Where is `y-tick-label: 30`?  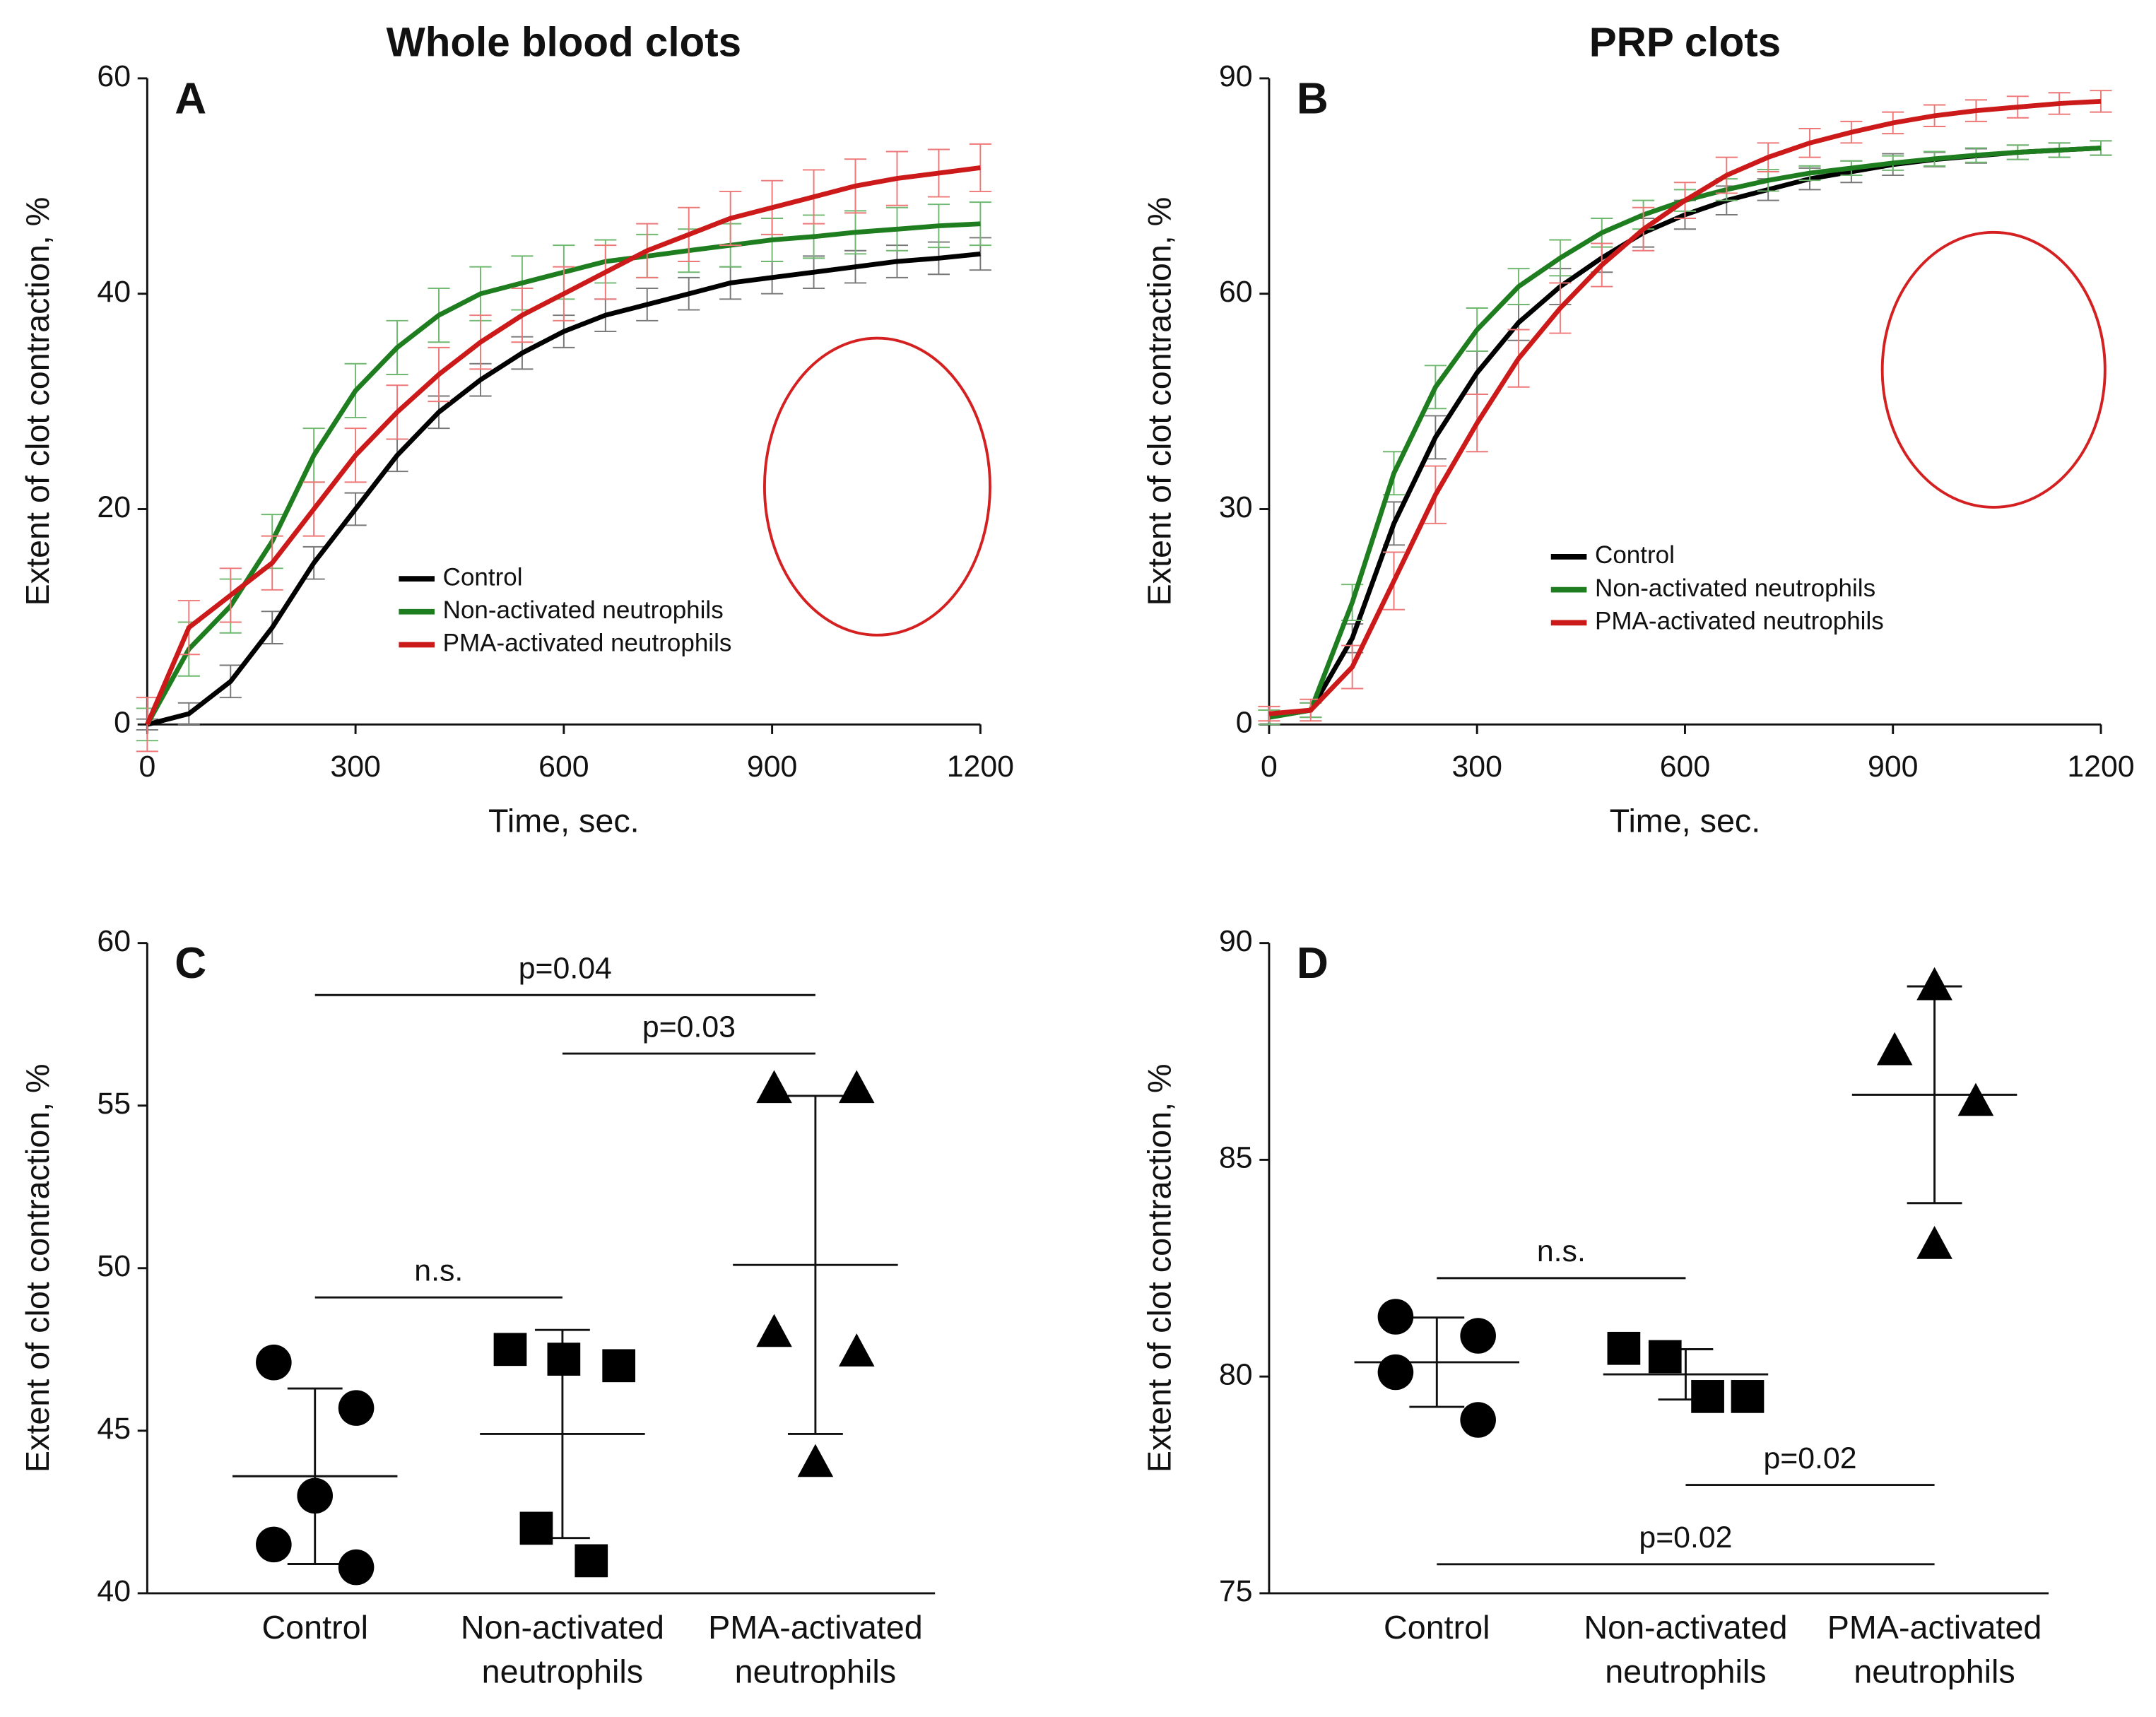 y-tick-label: 30 is located at coordinates (1236, 507).